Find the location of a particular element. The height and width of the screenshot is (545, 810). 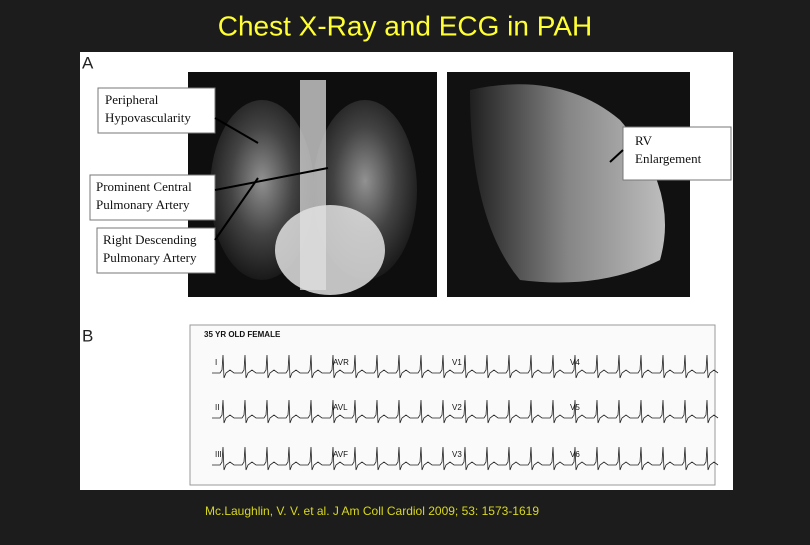

lead-label: V6 is located at coordinates (575, 454).